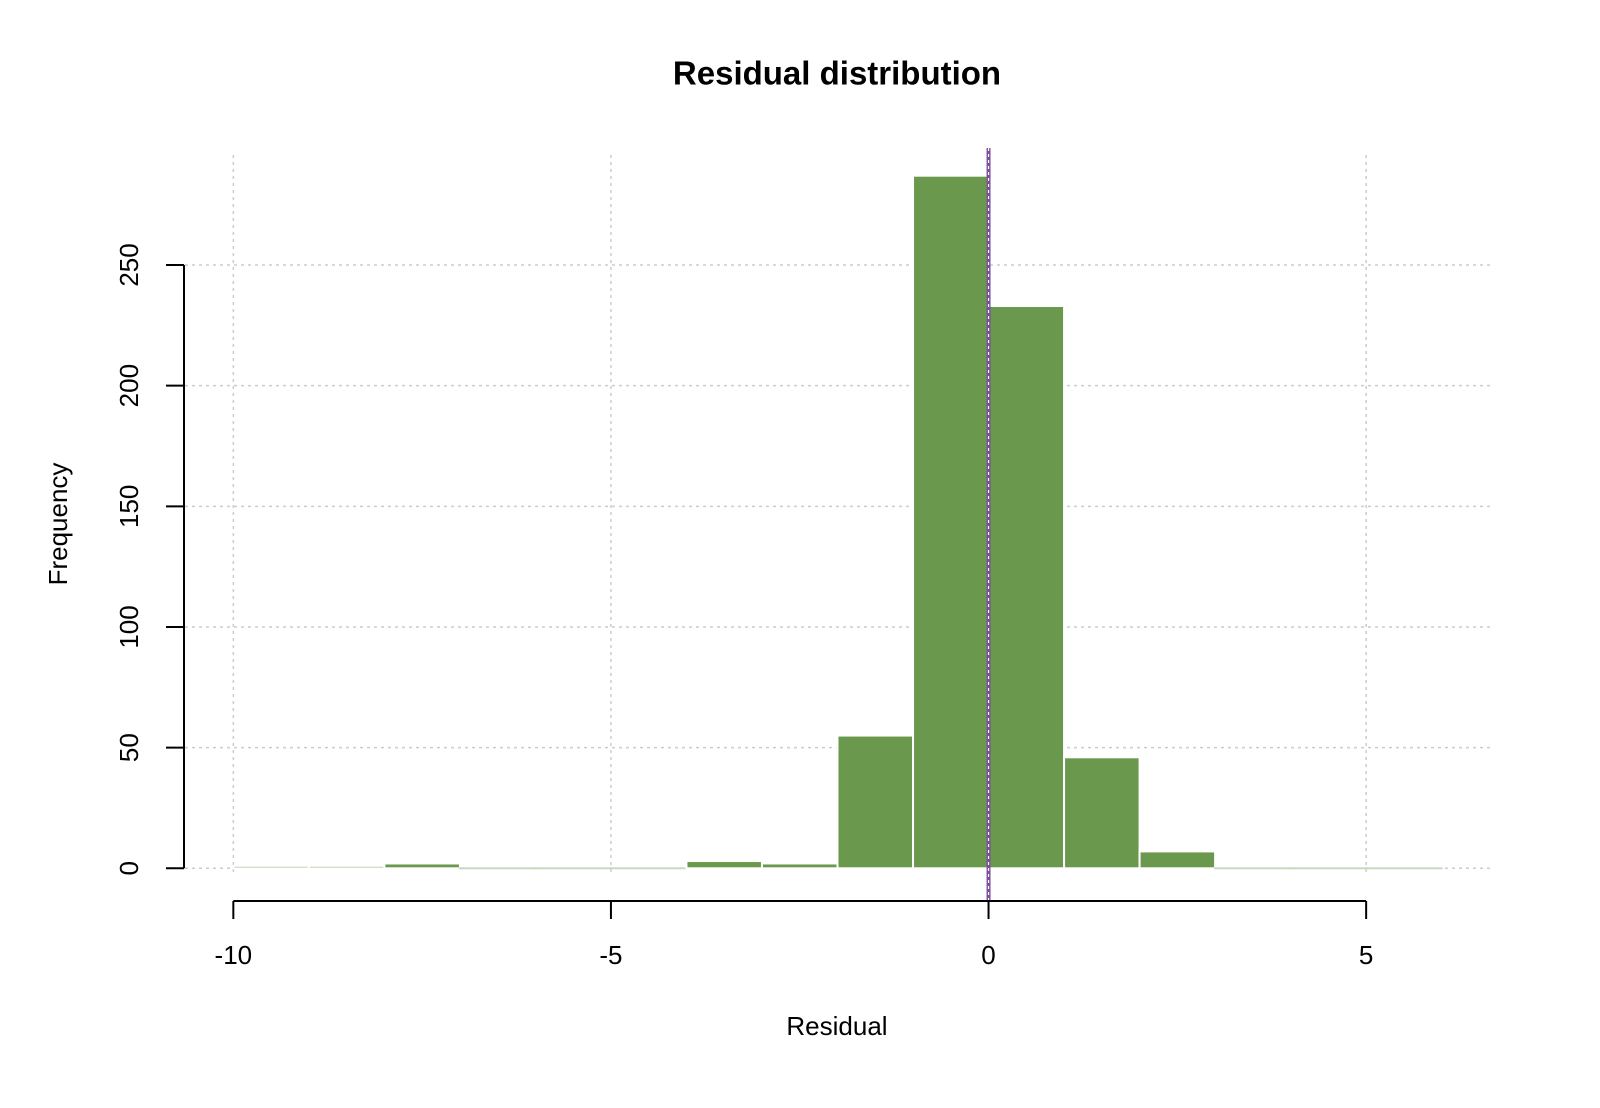 This screenshot has width=1600, height=1108. I want to click on y-tick-label: 50, so click(129, 747).